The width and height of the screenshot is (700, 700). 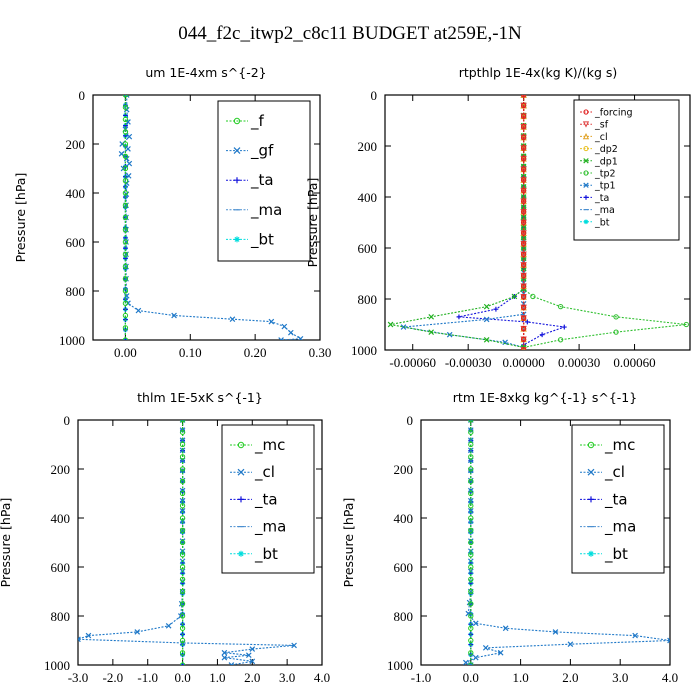 I want to click on legend-entry: _ta, so click(x=616, y=499).